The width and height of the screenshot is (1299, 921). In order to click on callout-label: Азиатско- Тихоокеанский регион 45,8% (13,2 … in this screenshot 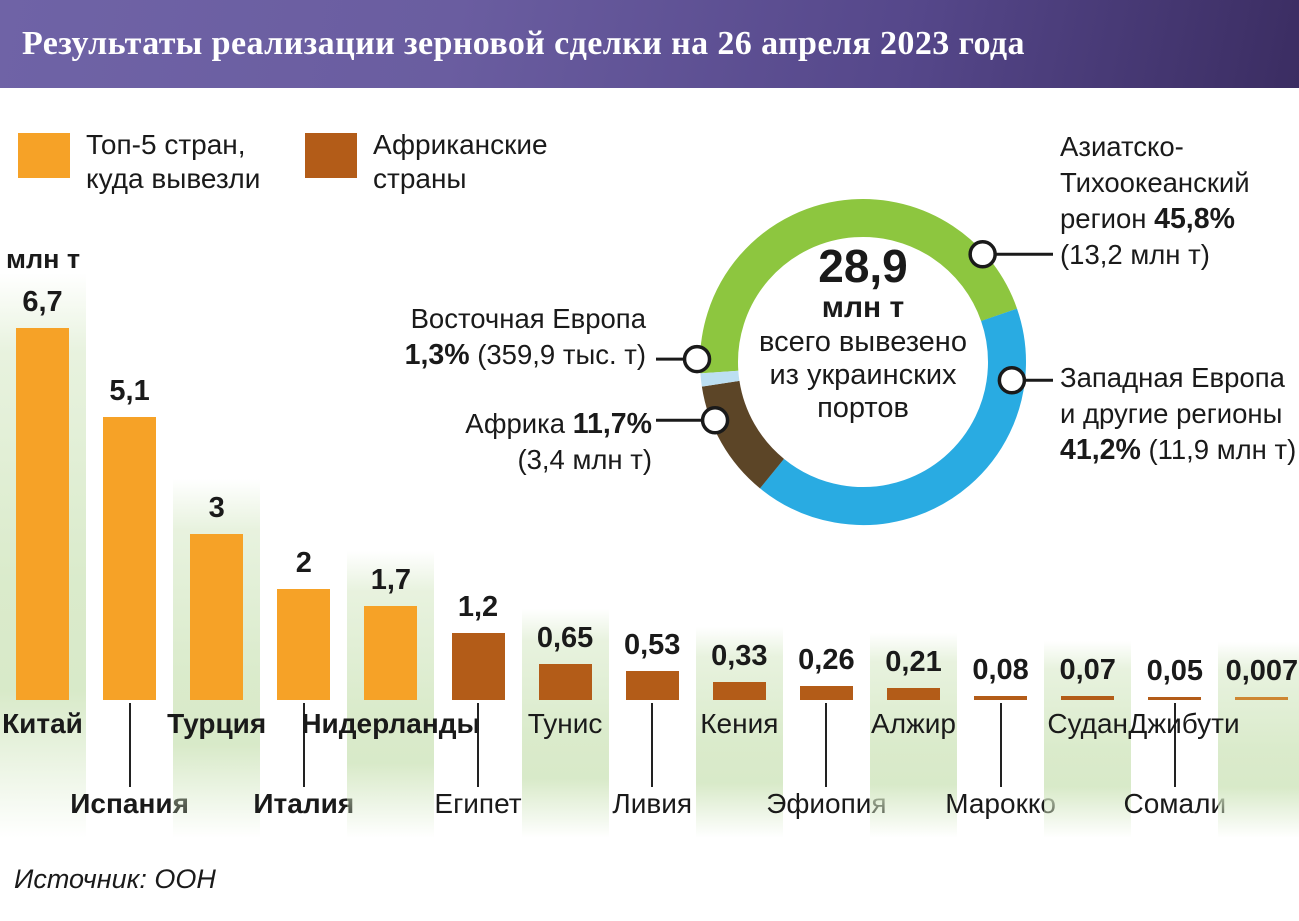, I will do `click(1155, 201)`.